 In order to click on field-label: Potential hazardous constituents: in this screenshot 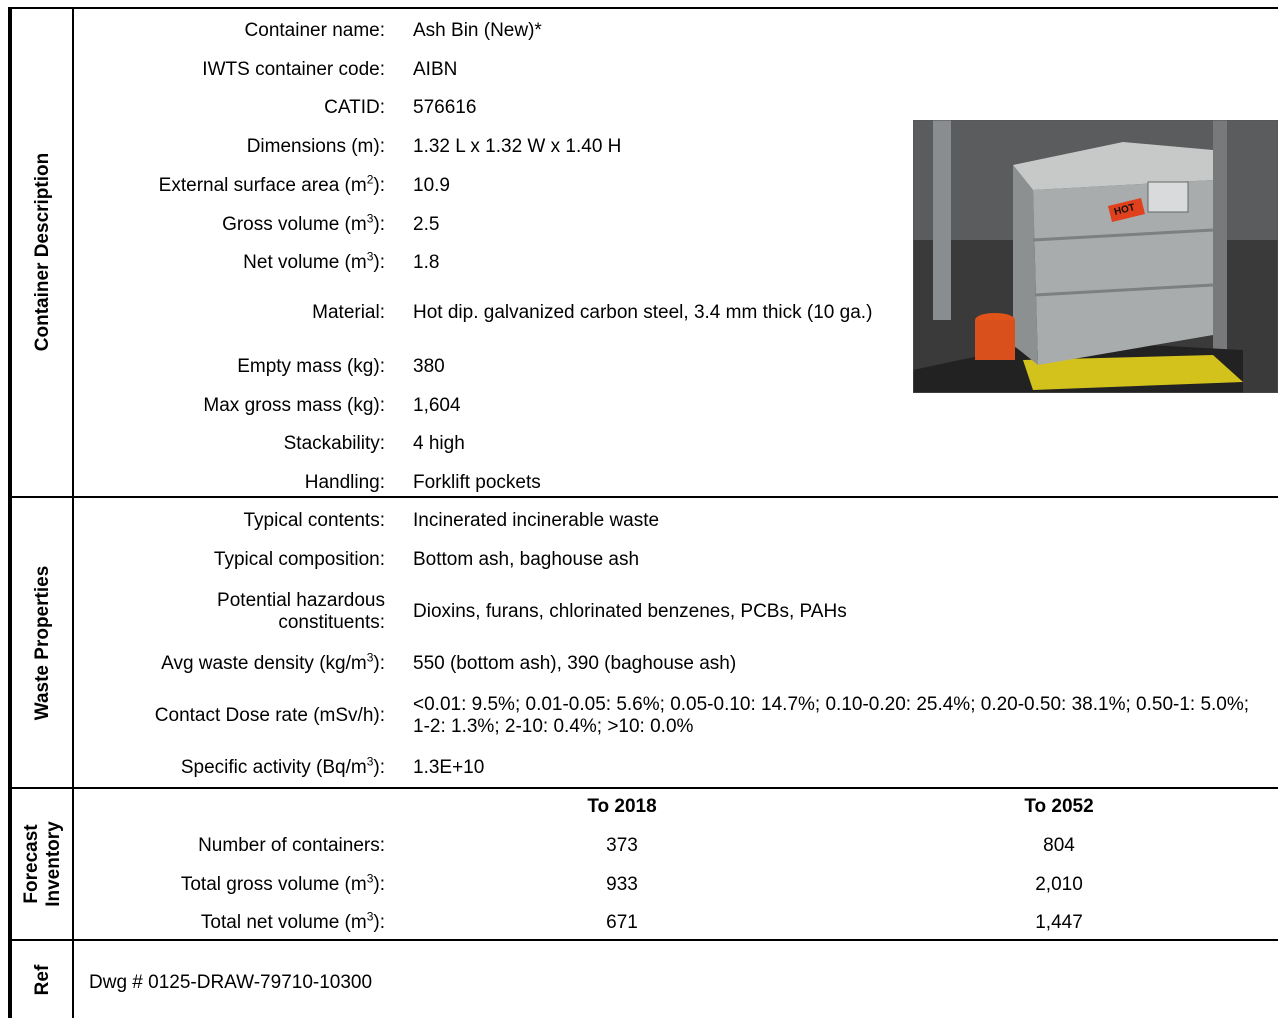, I will do `click(301, 611)`.